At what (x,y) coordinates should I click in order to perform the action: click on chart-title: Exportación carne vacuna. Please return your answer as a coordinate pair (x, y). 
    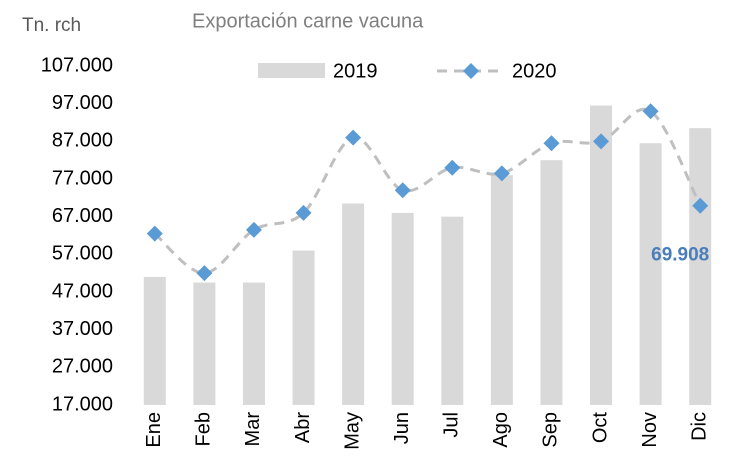
    Looking at the image, I should click on (308, 21).